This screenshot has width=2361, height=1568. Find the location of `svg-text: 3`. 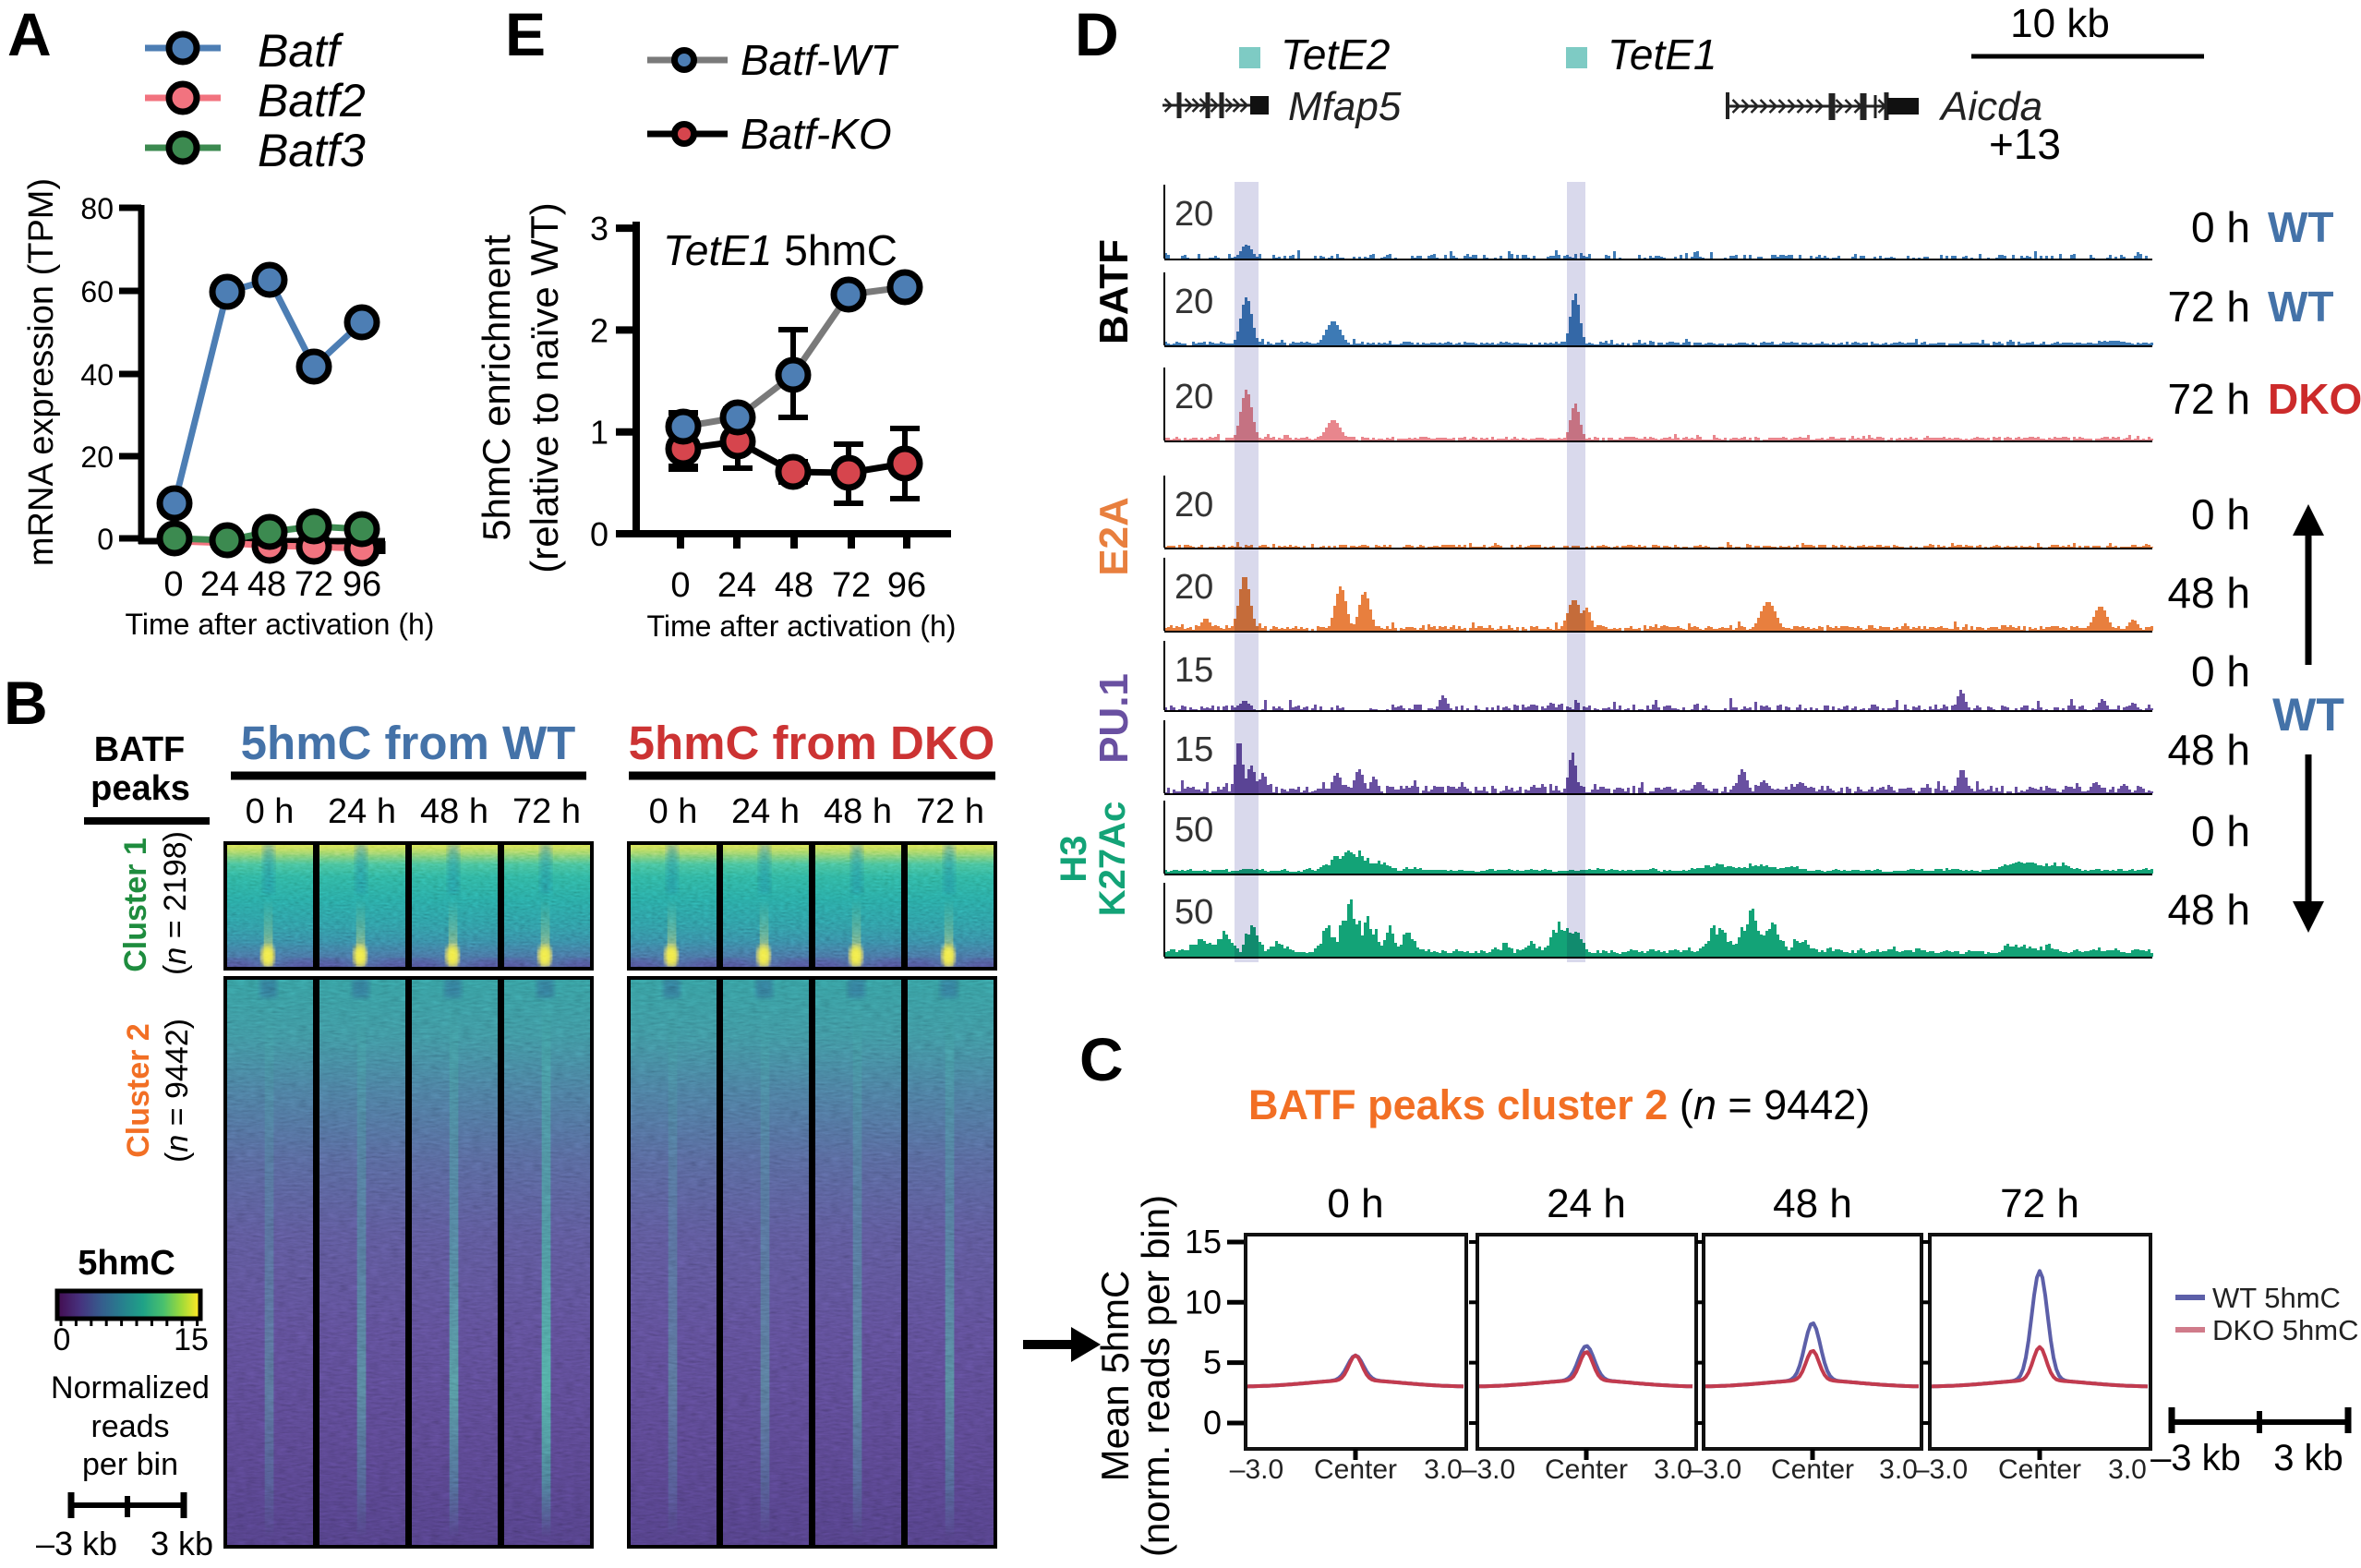

svg-text: 3 is located at coordinates (599, 228).